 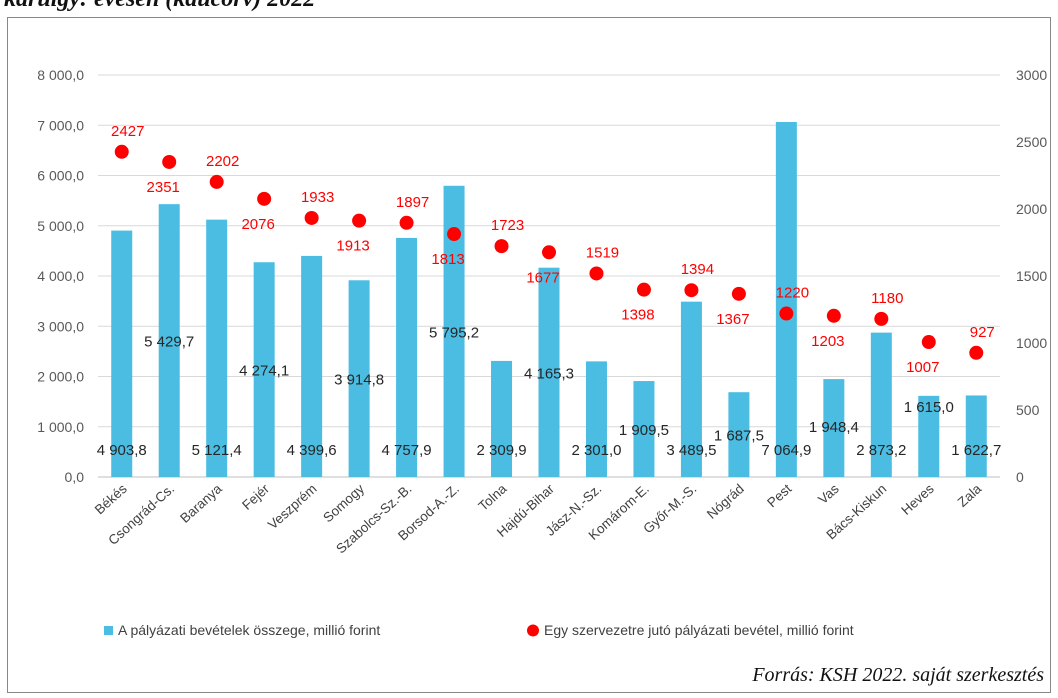 What do you see at coordinates (828, 494) in the screenshot?
I see `x-category-label: Vas` at bounding box center [828, 494].